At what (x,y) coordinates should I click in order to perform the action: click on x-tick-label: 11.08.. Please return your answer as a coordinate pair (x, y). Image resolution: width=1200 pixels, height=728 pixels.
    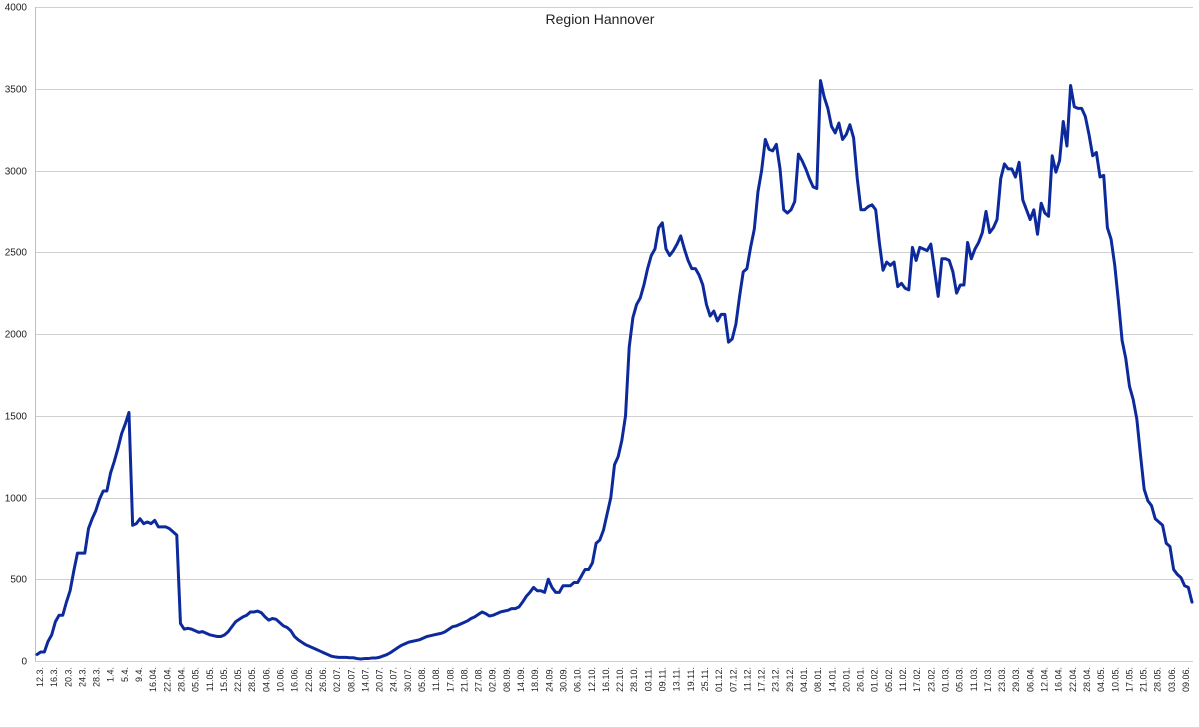
    Looking at the image, I should click on (436, 679).